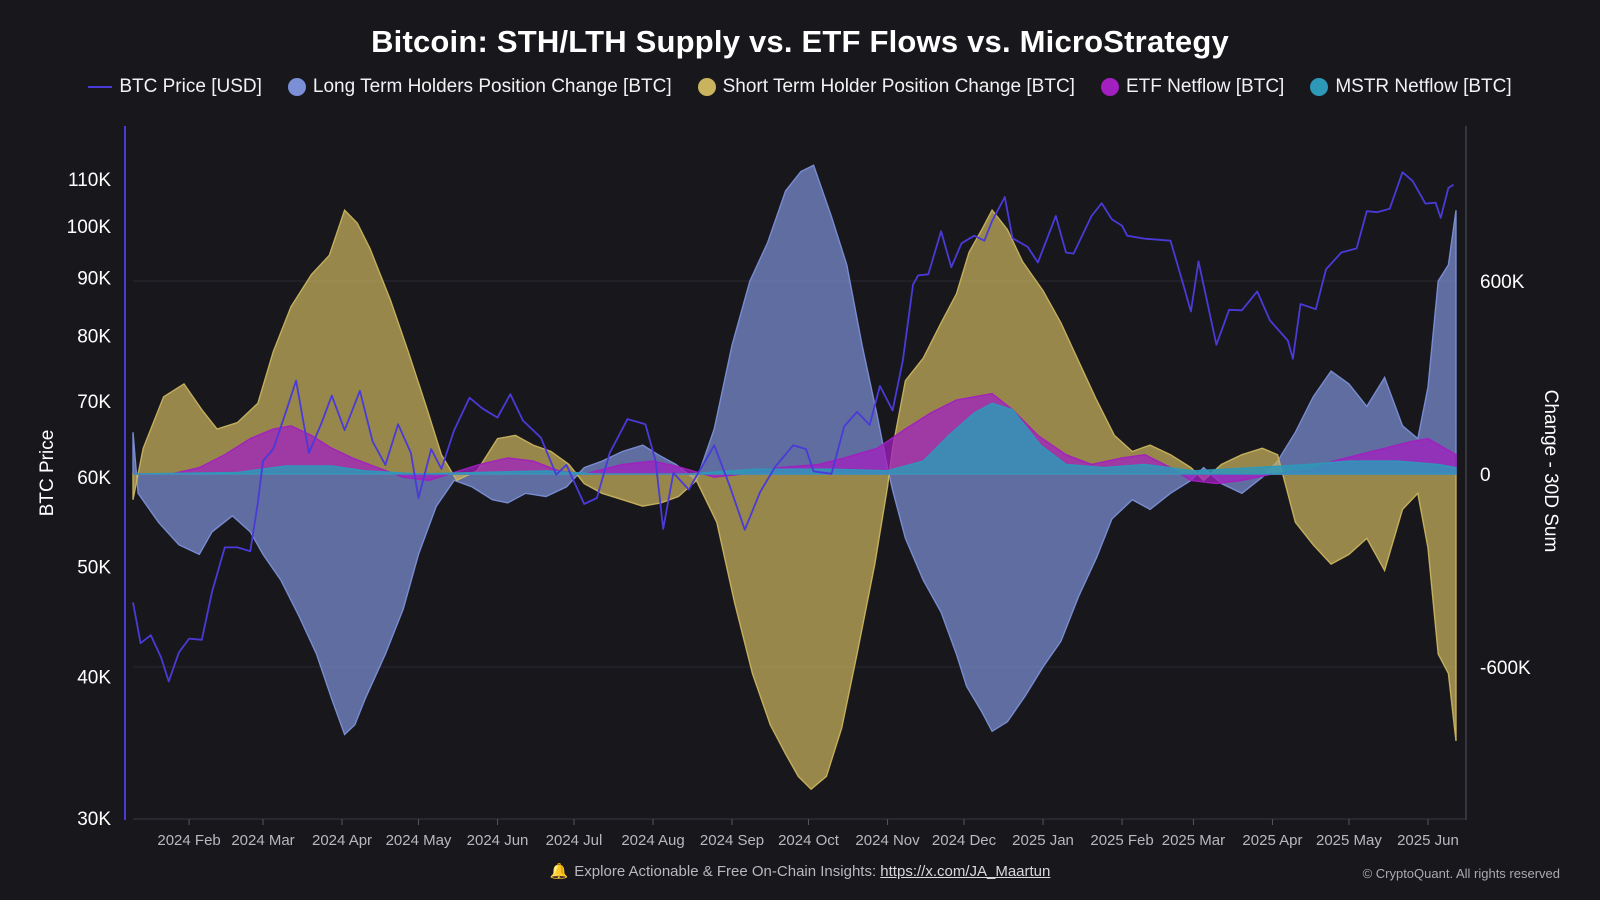  What do you see at coordinates (190, 86) in the screenshot?
I see `legend-label: BTC Price [USD]` at bounding box center [190, 86].